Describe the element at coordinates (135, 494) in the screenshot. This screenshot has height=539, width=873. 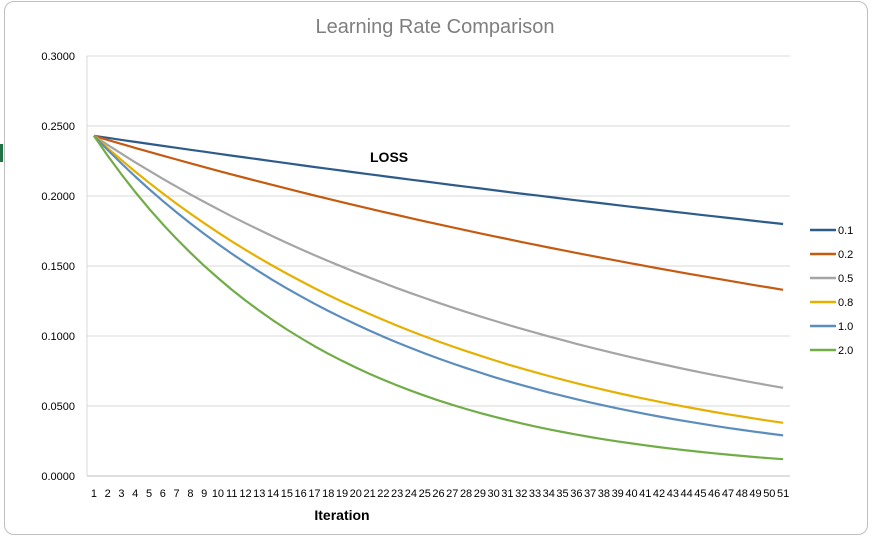
I see `x-tick-label: 4` at that location.